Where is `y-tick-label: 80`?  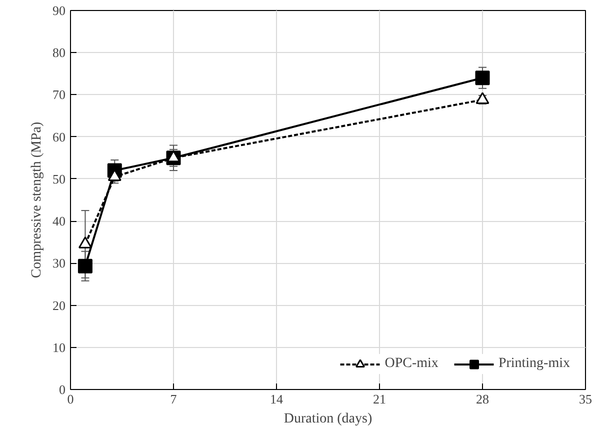 y-tick-label: 80 is located at coordinates (59, 52).